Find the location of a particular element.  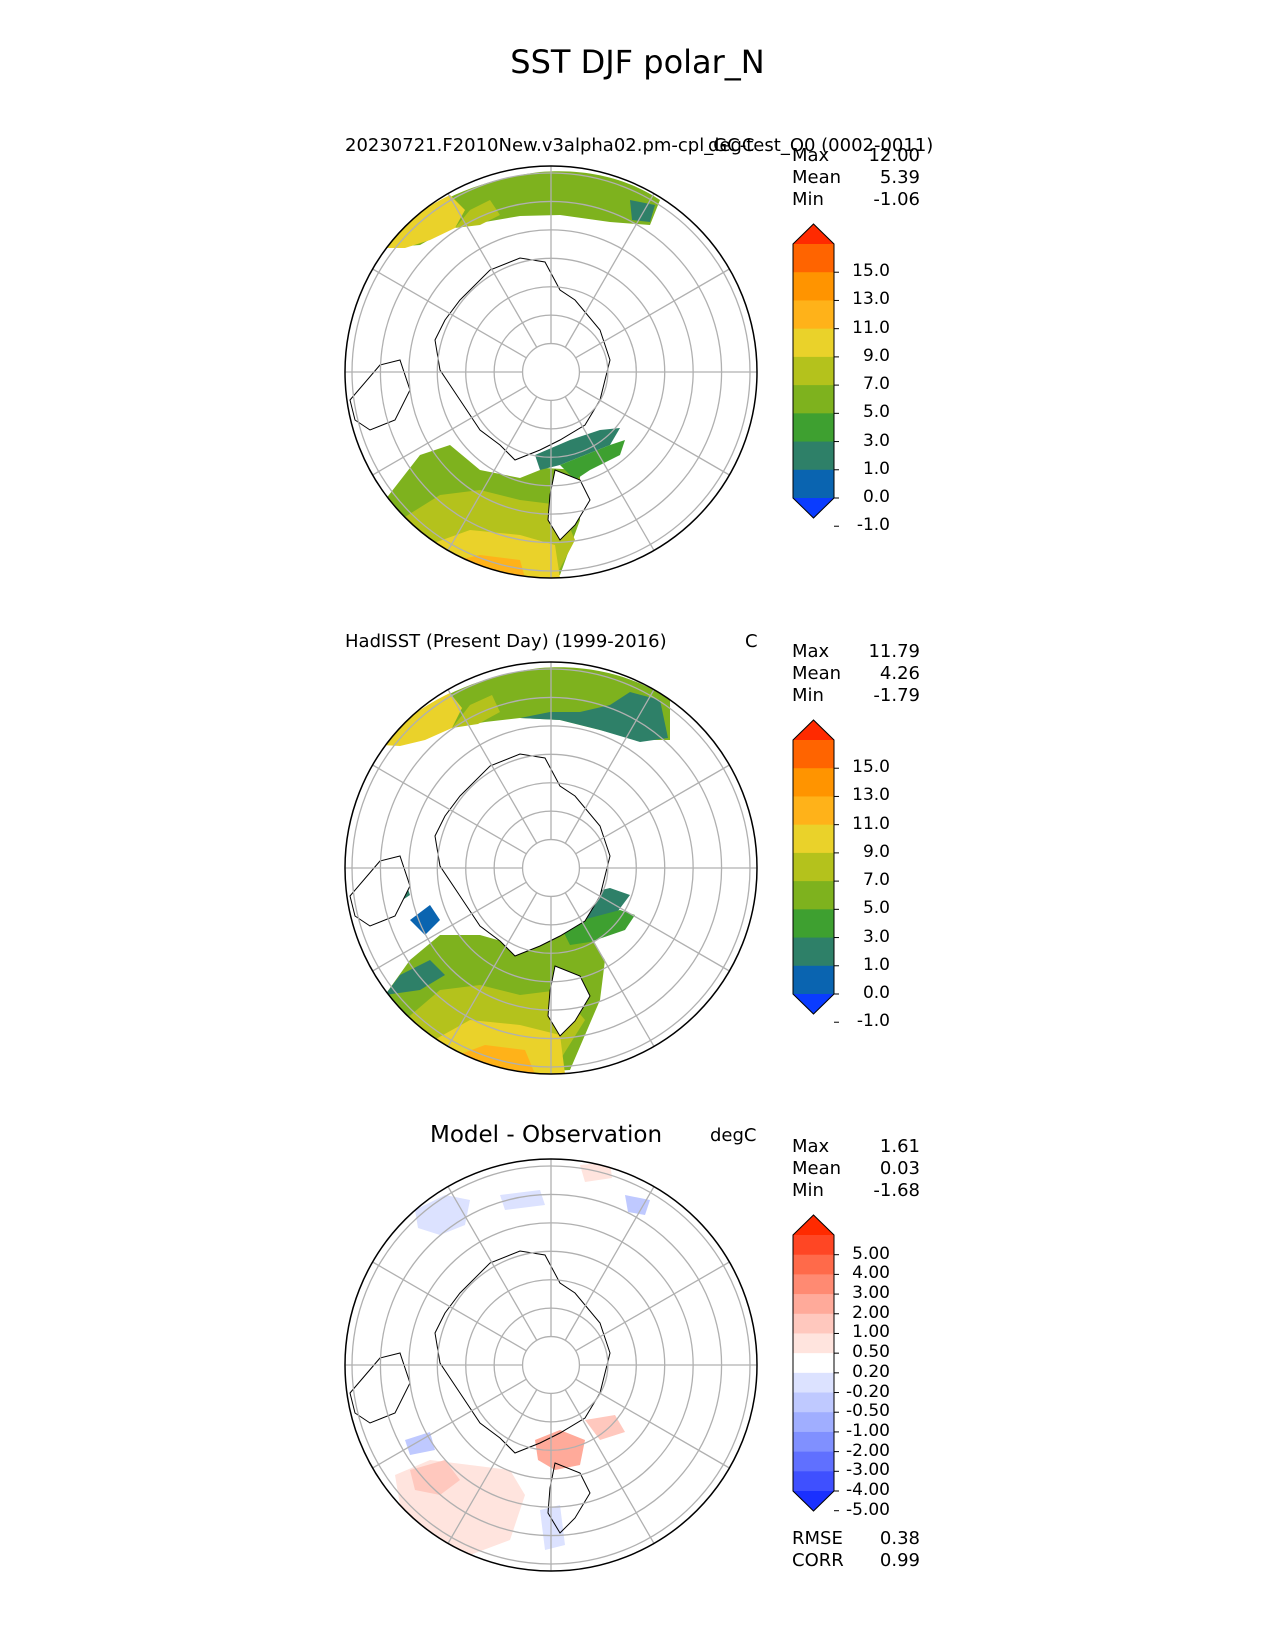

colorbar-lower-extension is located at coordinates (813, 1501).